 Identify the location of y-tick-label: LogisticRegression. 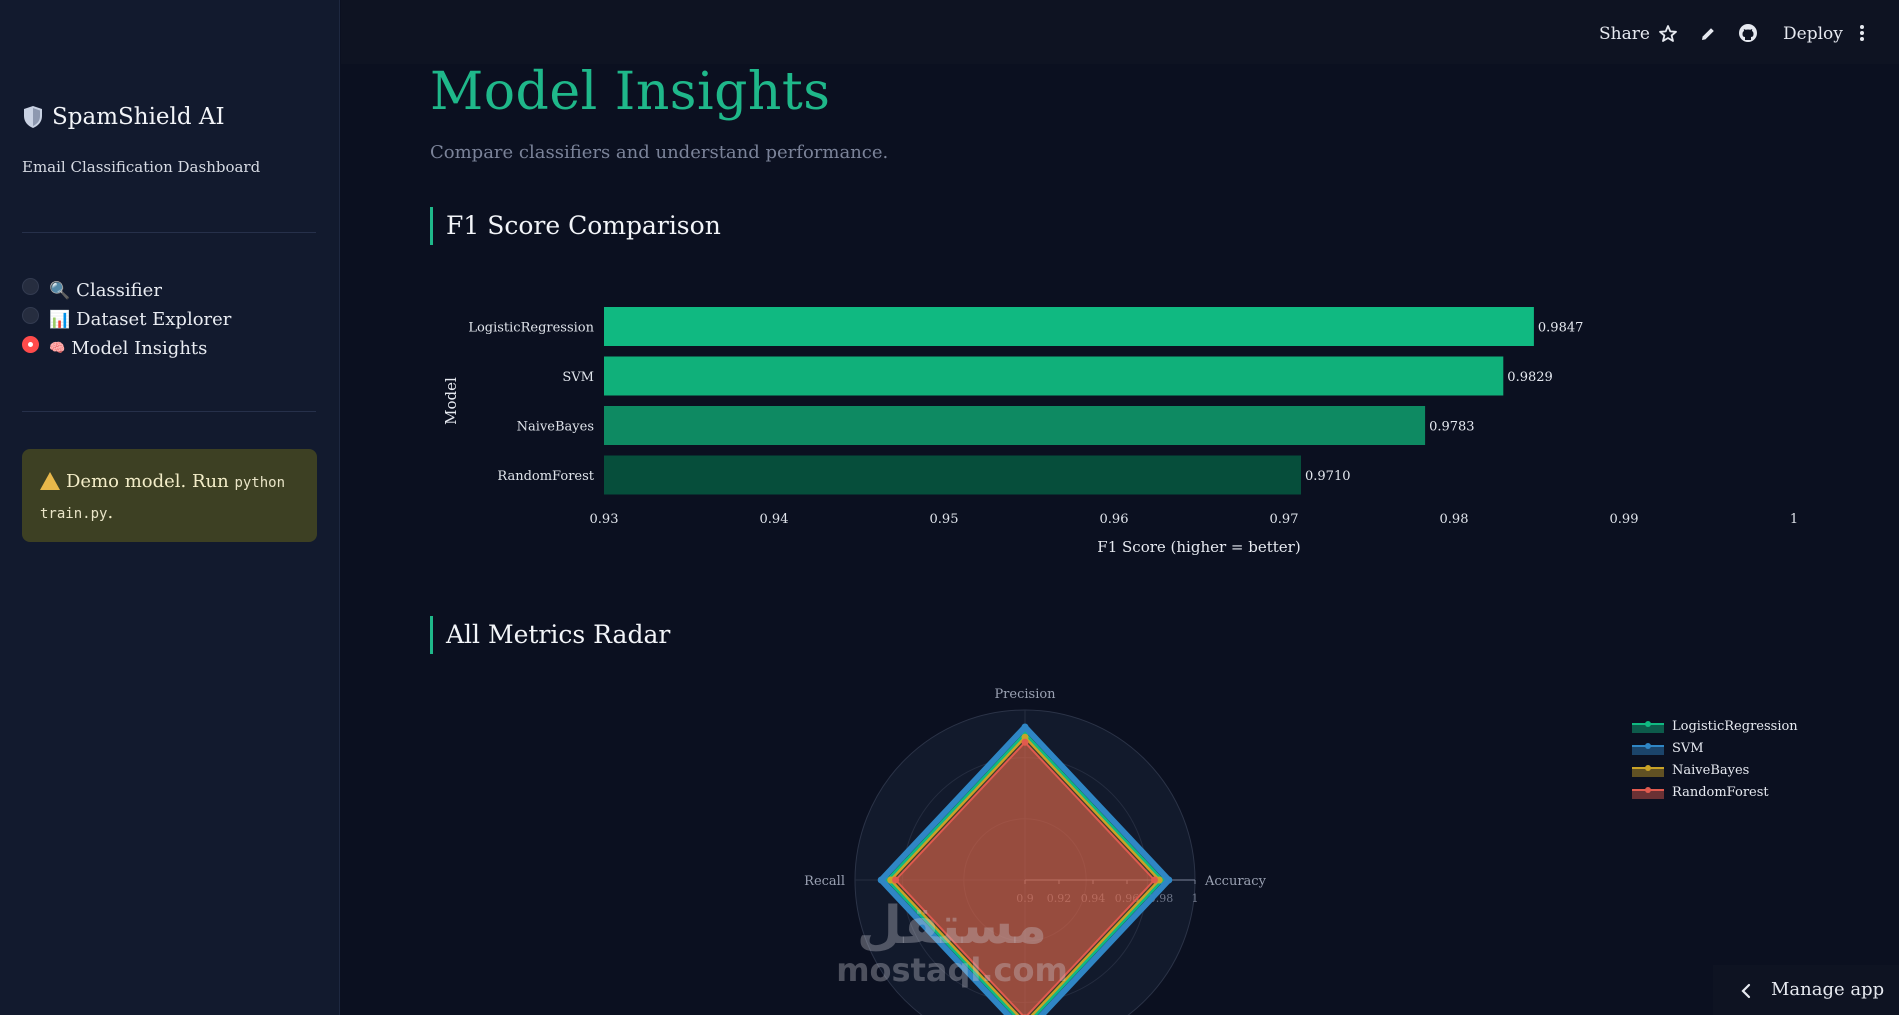
(531, 328).